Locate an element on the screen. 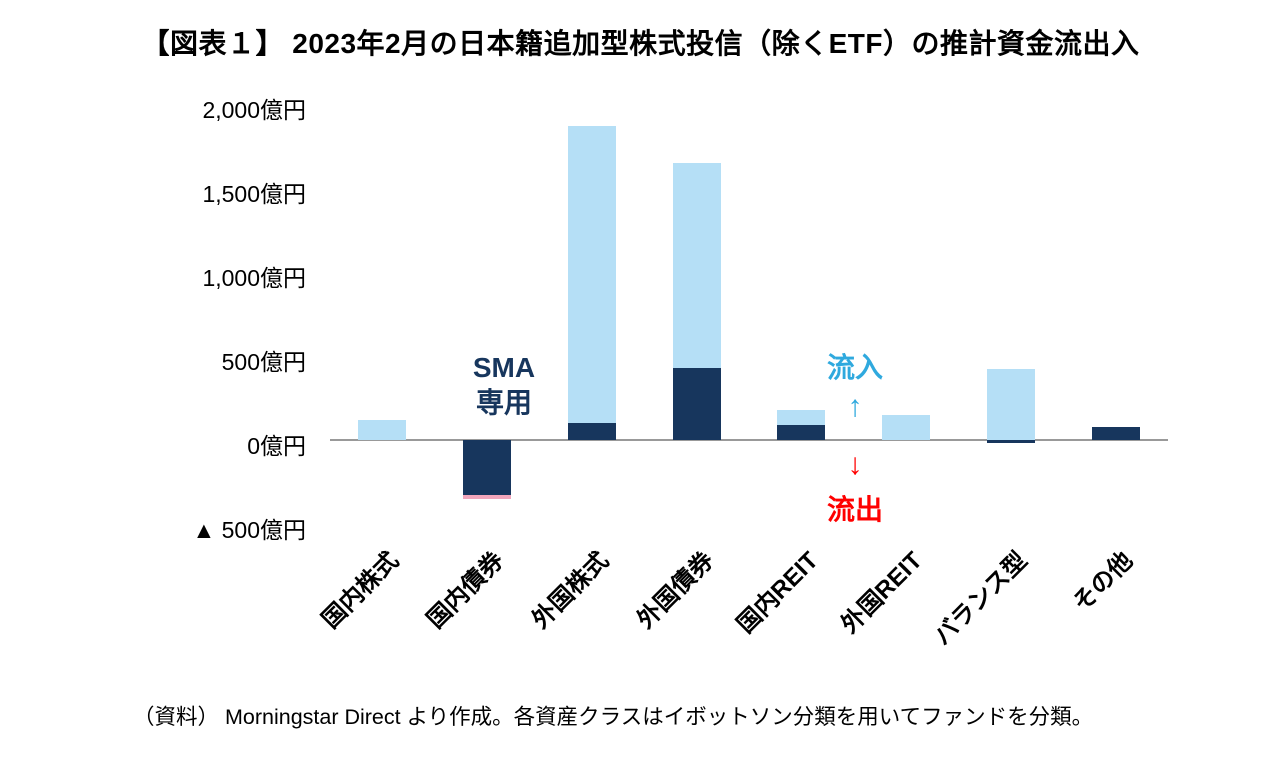 The width and height of the screenshot is (1281, 768). bar-segment-国内株式 is located at coordinates (382, 429).